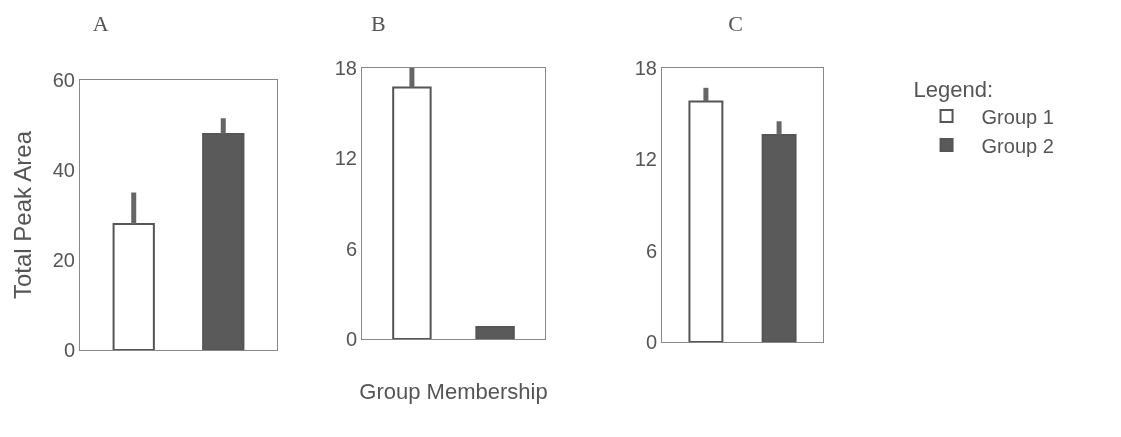 The image size is (1121, 437). What do you see at coordinates (22, 215) in the screenshot?
I see `y-axis-title: Total Peak Area` at bounding box center [22, 215].